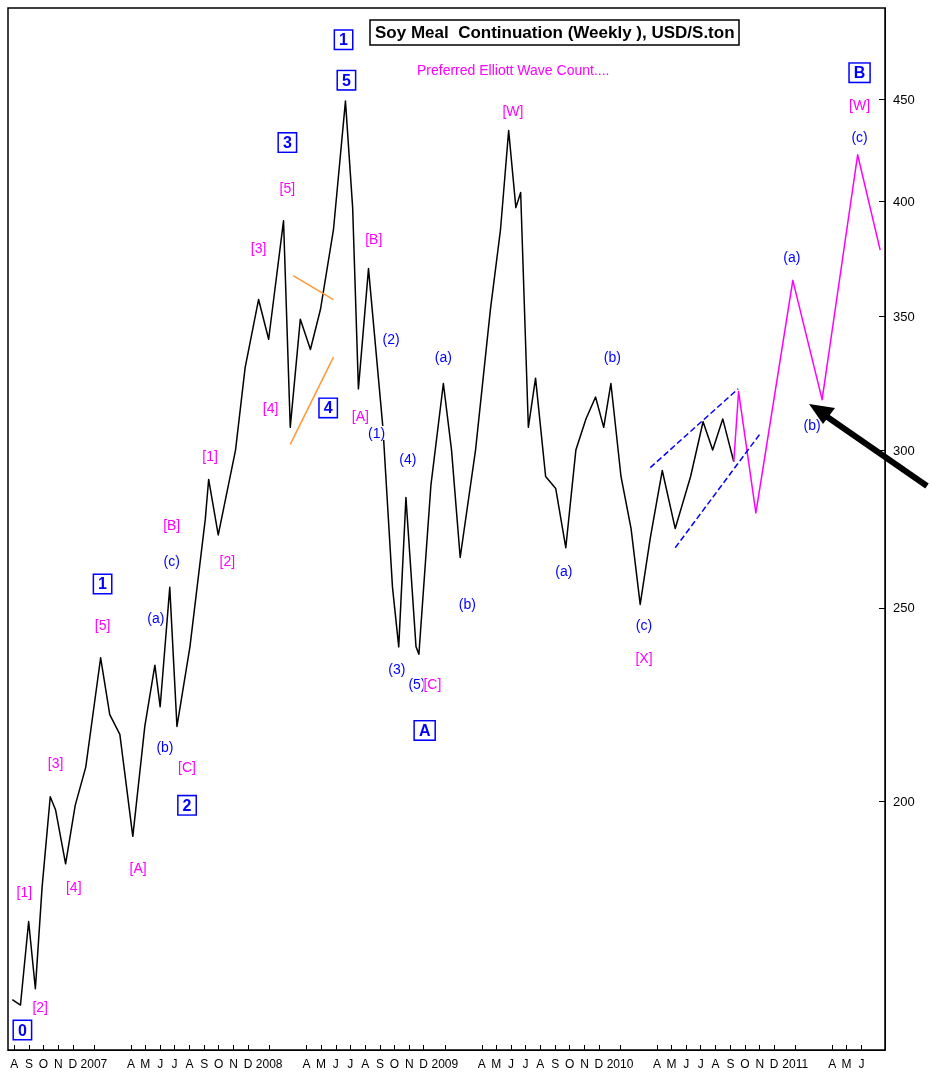  What do you see at coordinates (795, 1064) in the screenshot?
I see `x-tick-label: 2011` at bounding box center [795, 1064].